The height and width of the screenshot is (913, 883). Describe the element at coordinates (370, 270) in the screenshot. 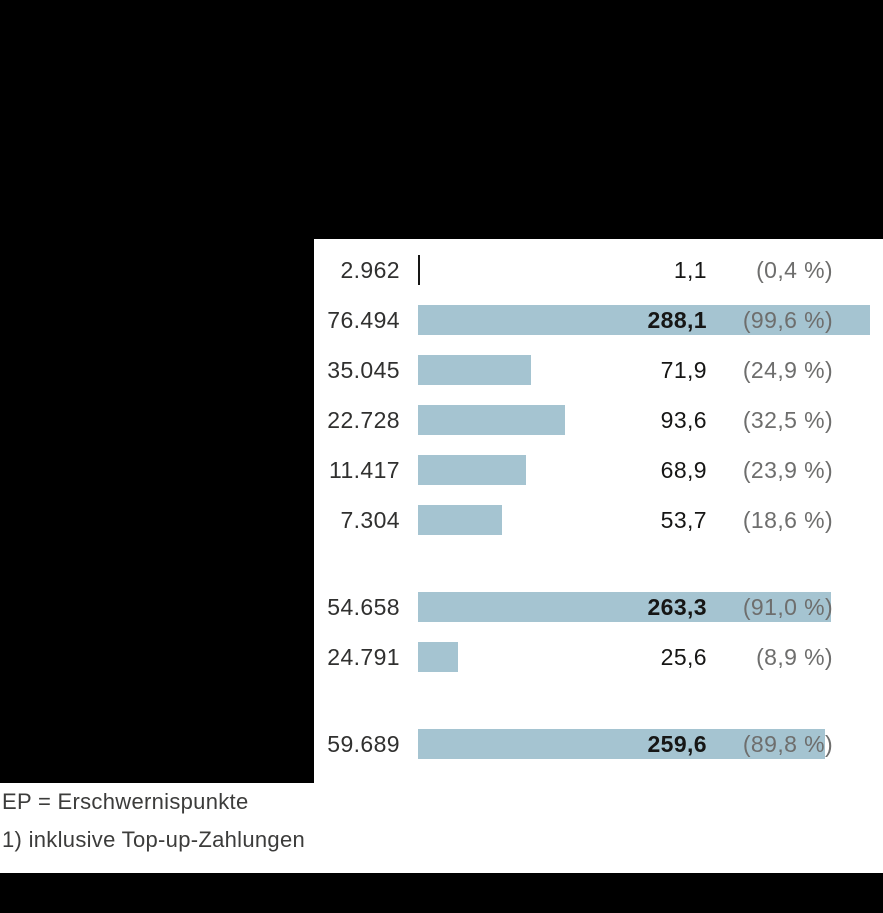

I see `ep-count-label: 2.962` at that location.